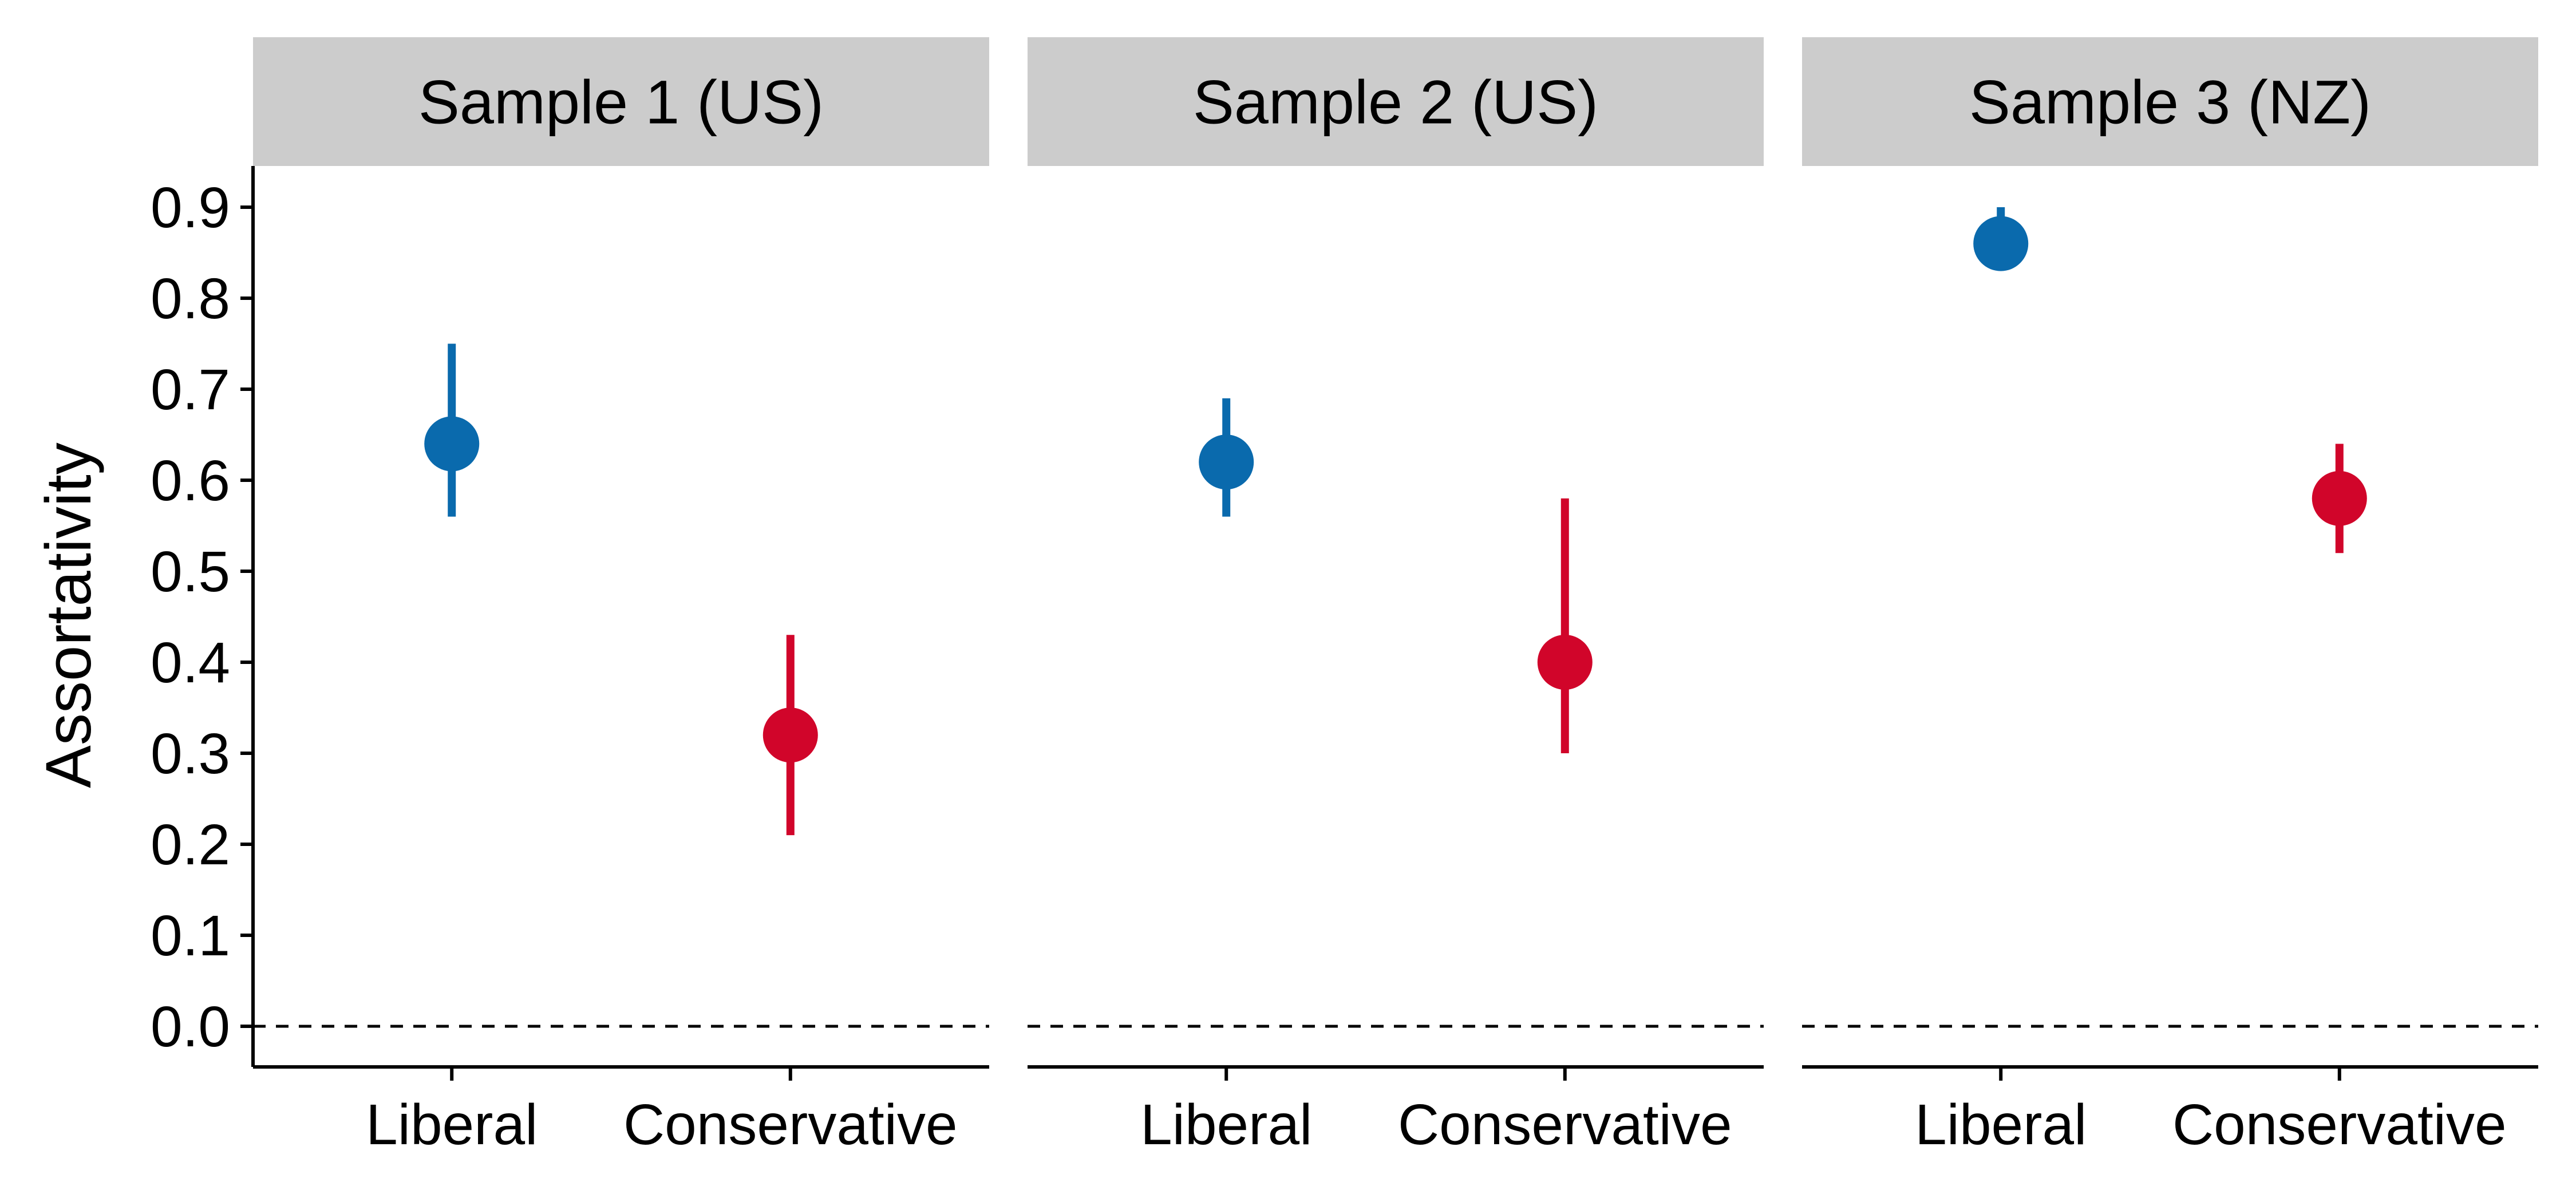  I want to click on y-axis-title: Assortativity, so click(68, 615).